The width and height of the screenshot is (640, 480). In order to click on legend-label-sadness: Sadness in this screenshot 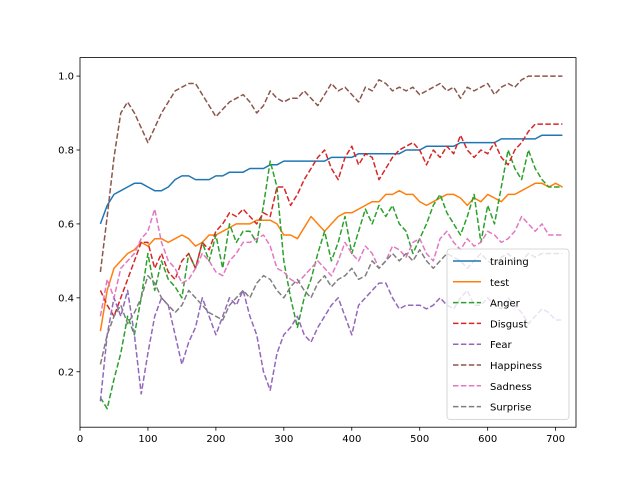, I will do `click(511, 387)`.